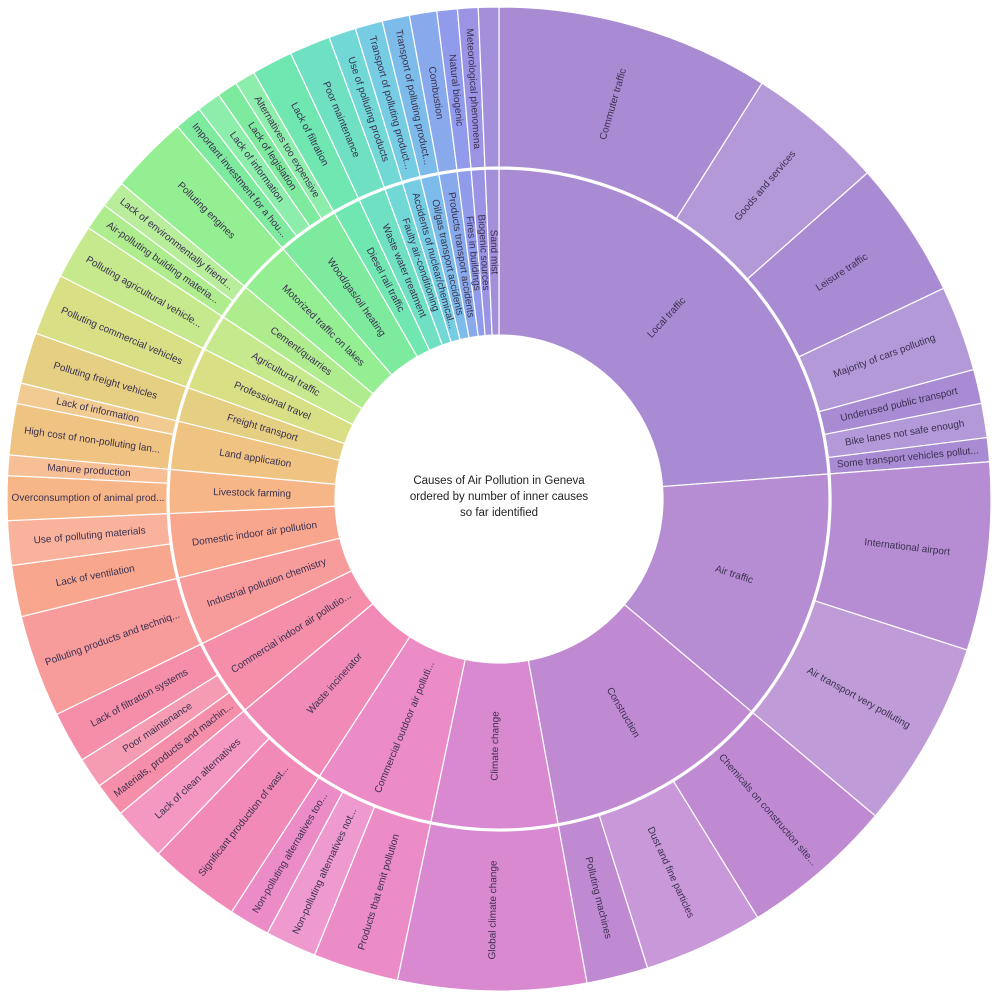 The image size is (999, 998). Describe the element at coordinates (496, 746) in the screenshot. I see `inner-label-climate-change: Climate change` at that location.